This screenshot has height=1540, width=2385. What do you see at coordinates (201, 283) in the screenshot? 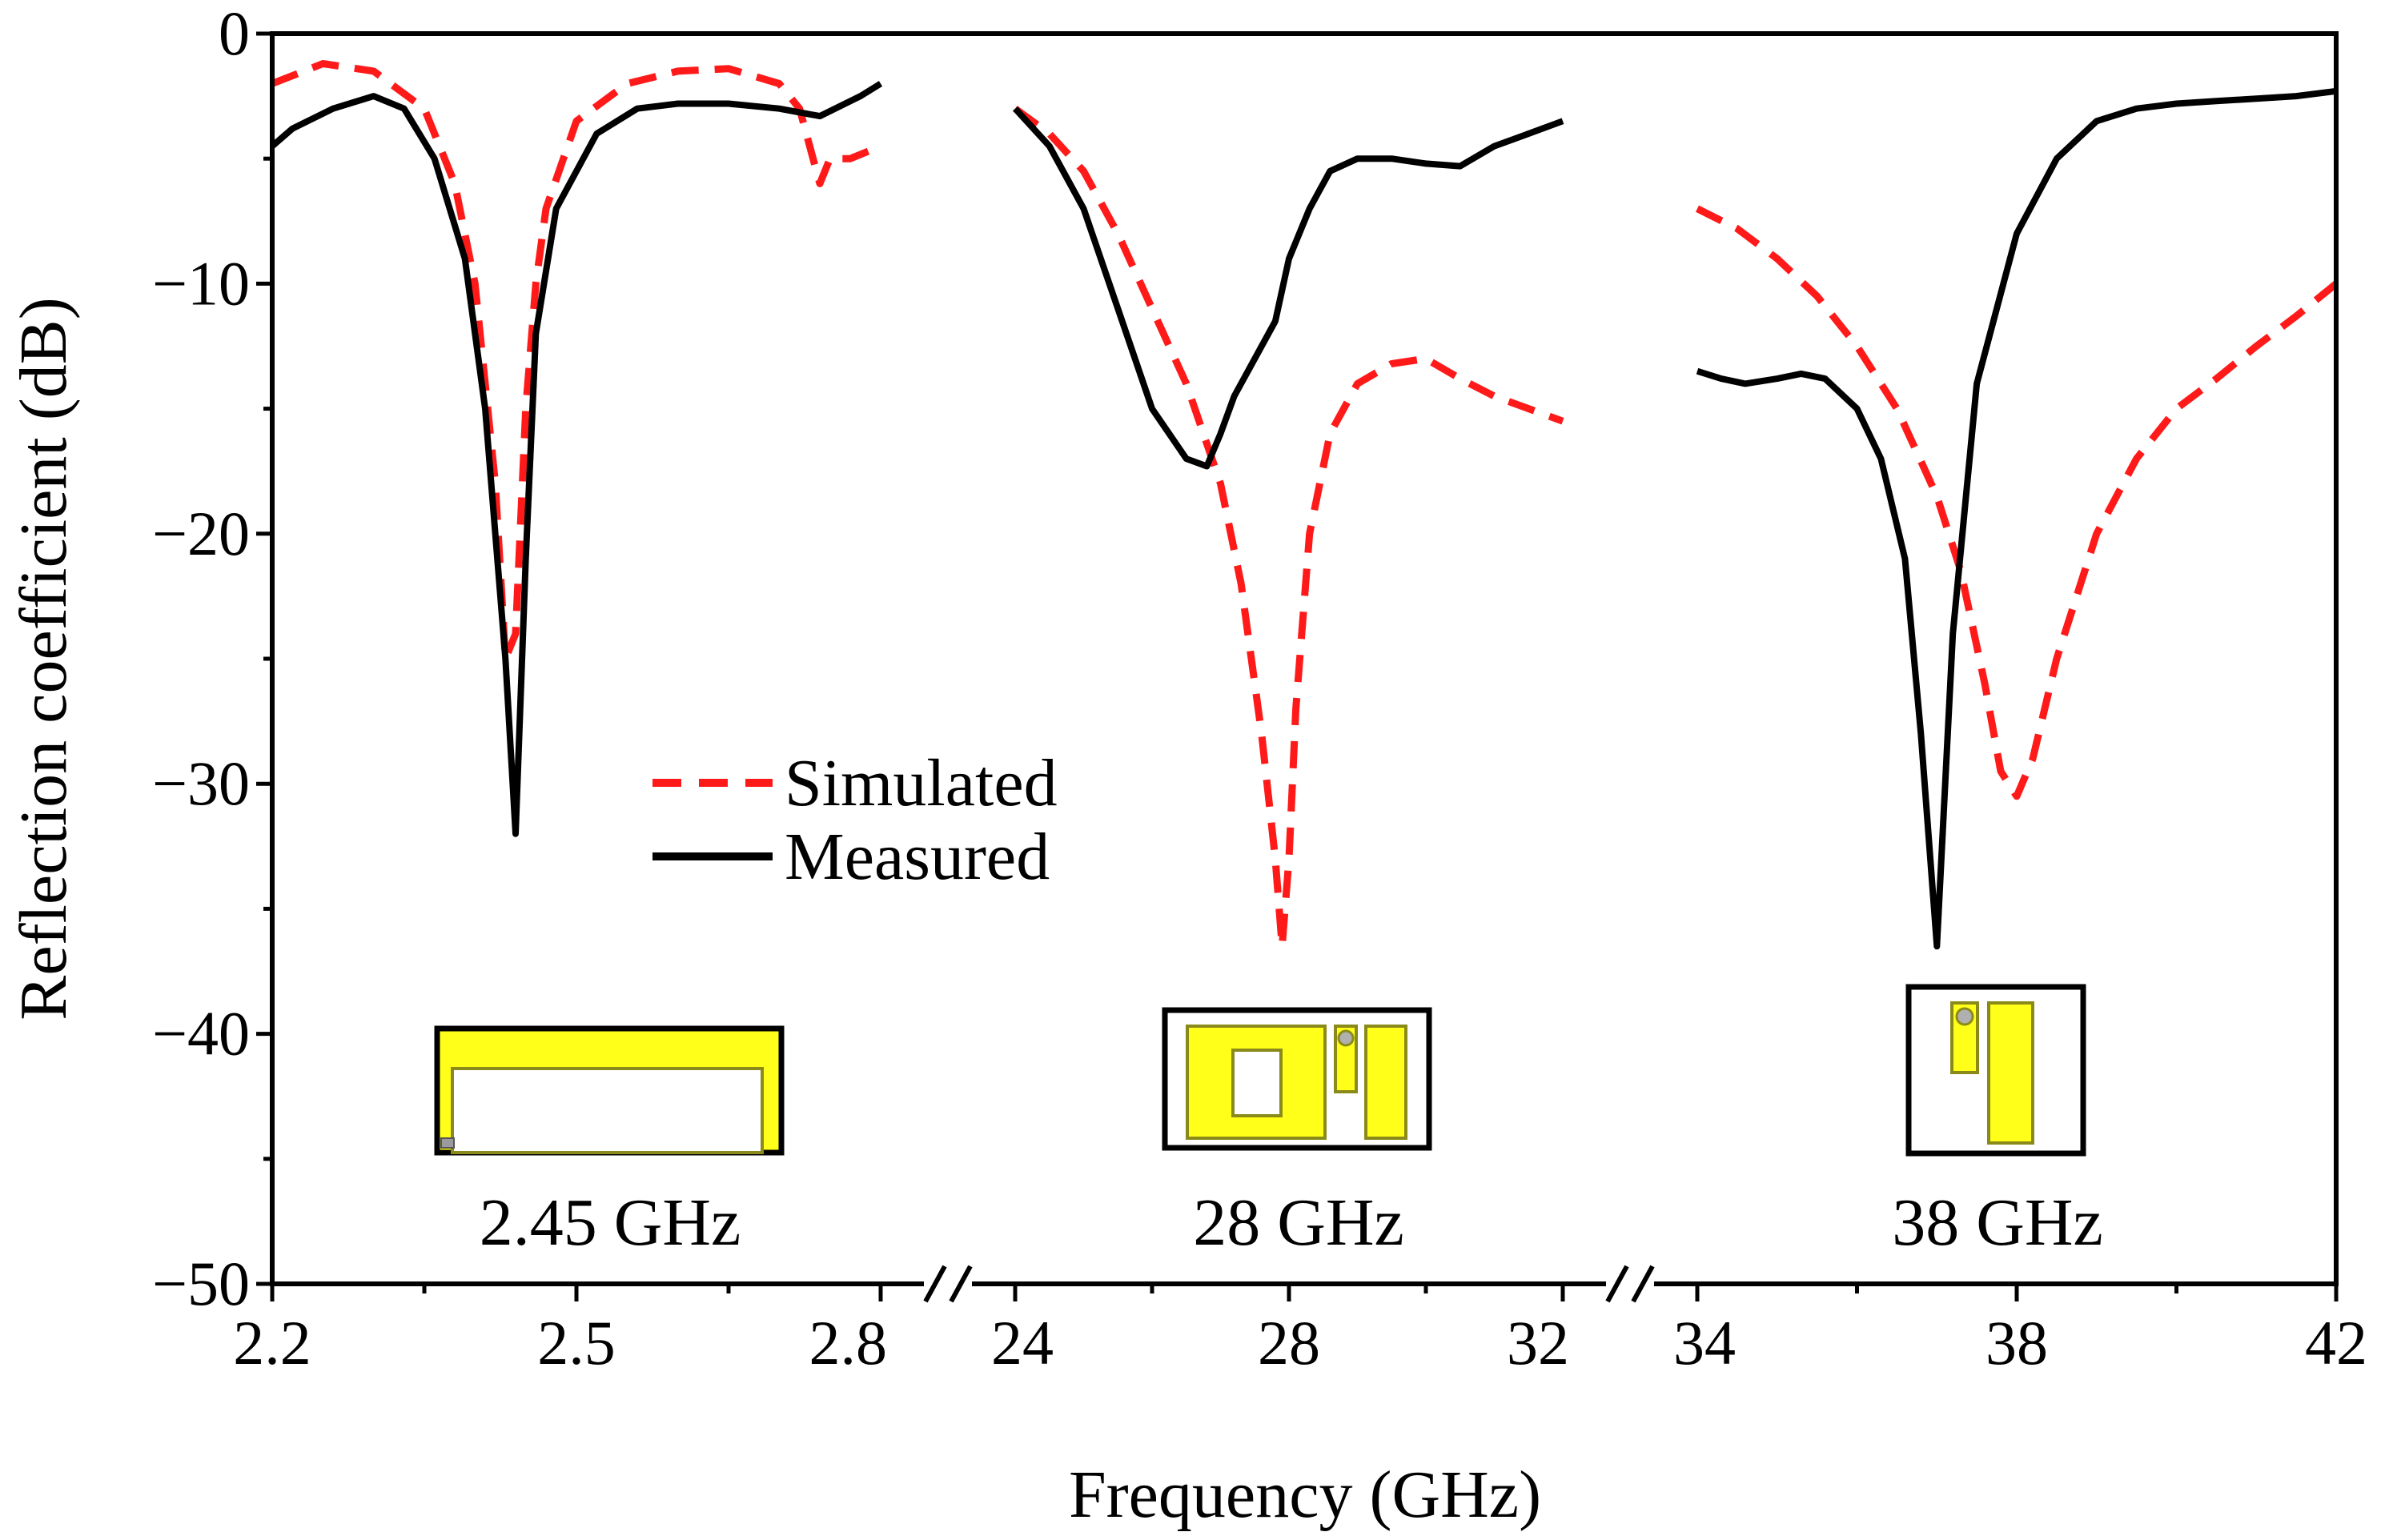
I see `y-tick-label: −10` at bounding box center [201, 283].